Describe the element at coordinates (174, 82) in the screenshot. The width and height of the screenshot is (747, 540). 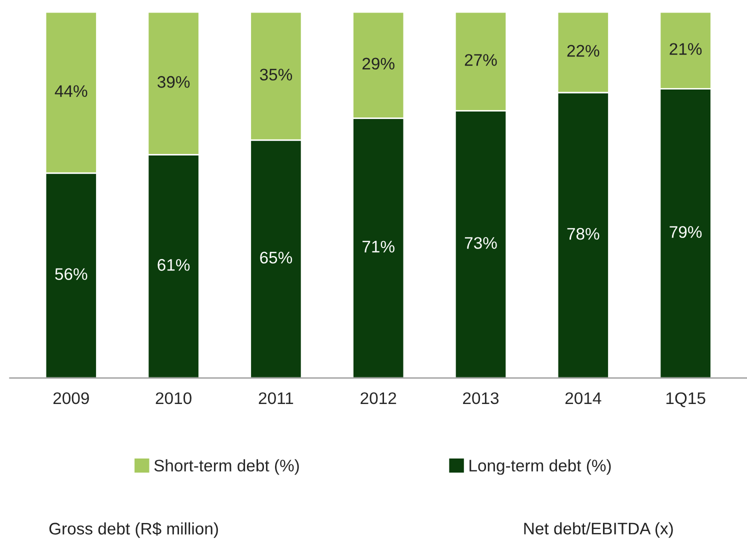
I see `data-label: 39%` at that location.